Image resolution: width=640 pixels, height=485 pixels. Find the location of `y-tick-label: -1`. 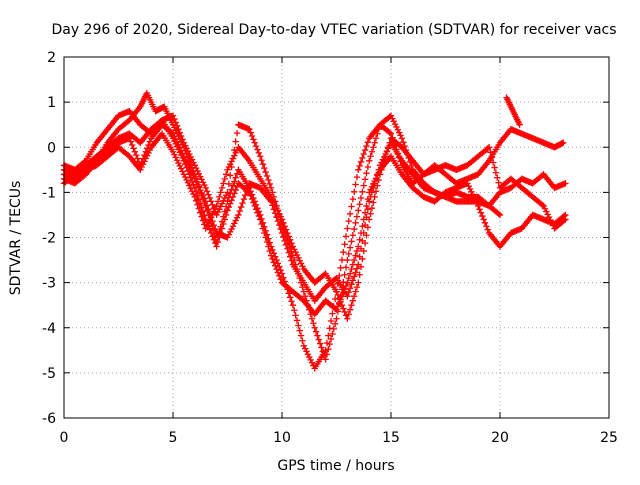

y-tick-label: -1 is located at coordinates (49, 193).